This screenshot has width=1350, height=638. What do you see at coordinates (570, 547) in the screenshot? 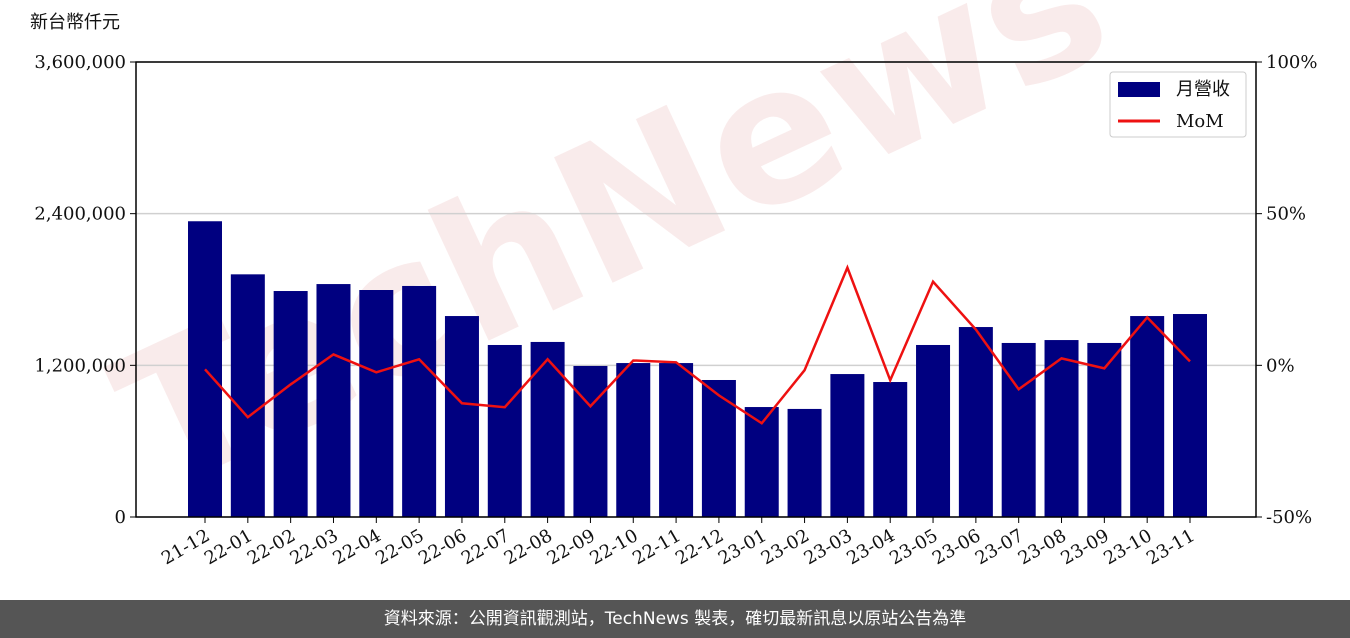
I see `x-tick-label: 22-09` at bounding box center [570, 547].